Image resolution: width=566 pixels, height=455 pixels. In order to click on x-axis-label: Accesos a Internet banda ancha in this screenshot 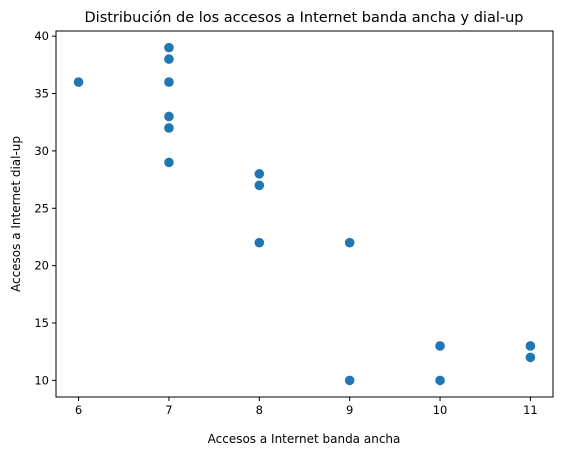, I will do `click(304, 439)`.